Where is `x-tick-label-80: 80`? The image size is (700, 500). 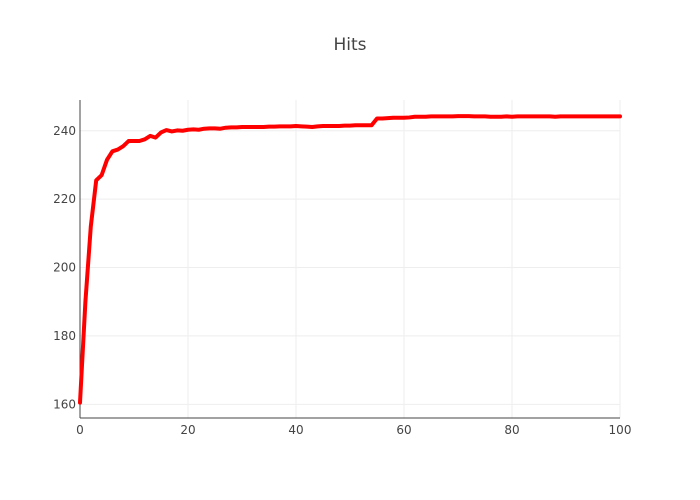
x-tick-label-80: 80 is located at coordinates (511, 430).